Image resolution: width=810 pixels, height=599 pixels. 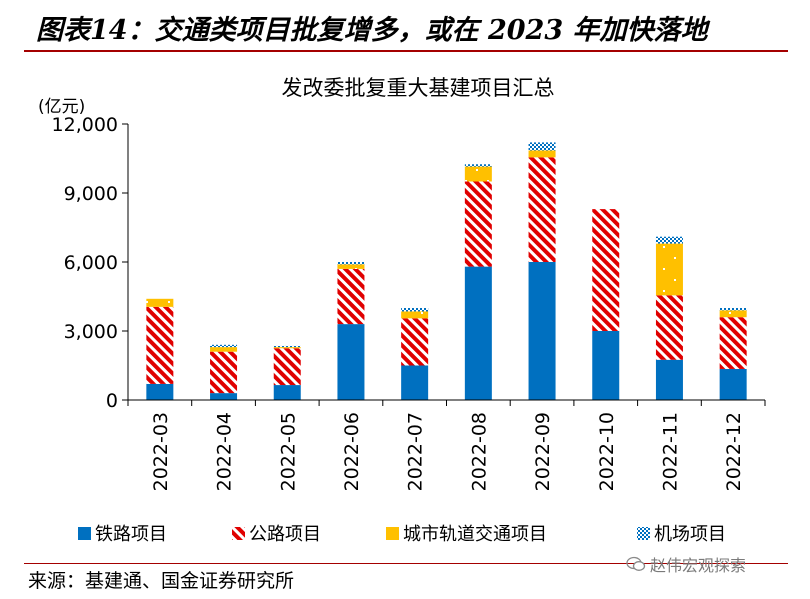 I want to click on bar-segment-2022-04-s3, so click(x=224, y=346).